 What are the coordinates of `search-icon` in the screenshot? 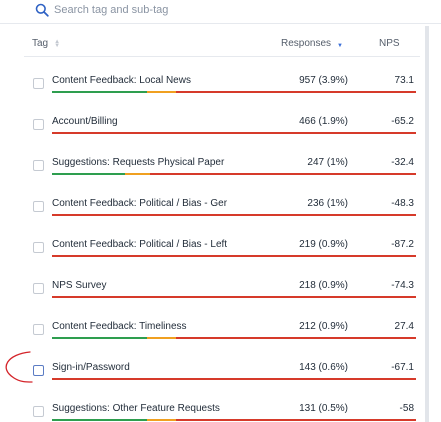 It's located at (42, 10).